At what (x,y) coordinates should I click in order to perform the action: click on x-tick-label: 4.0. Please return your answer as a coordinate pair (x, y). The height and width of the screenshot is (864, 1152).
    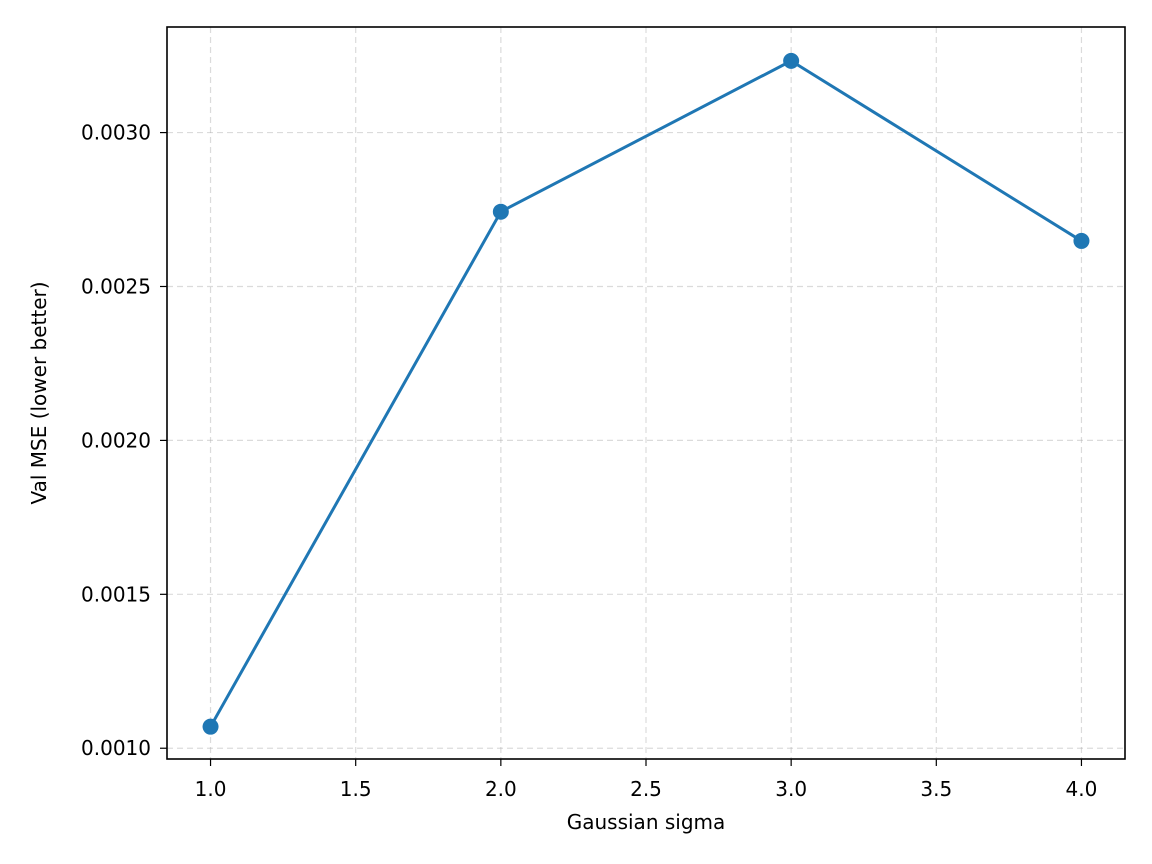
    Looking at the image, I should click on (1082, 789).